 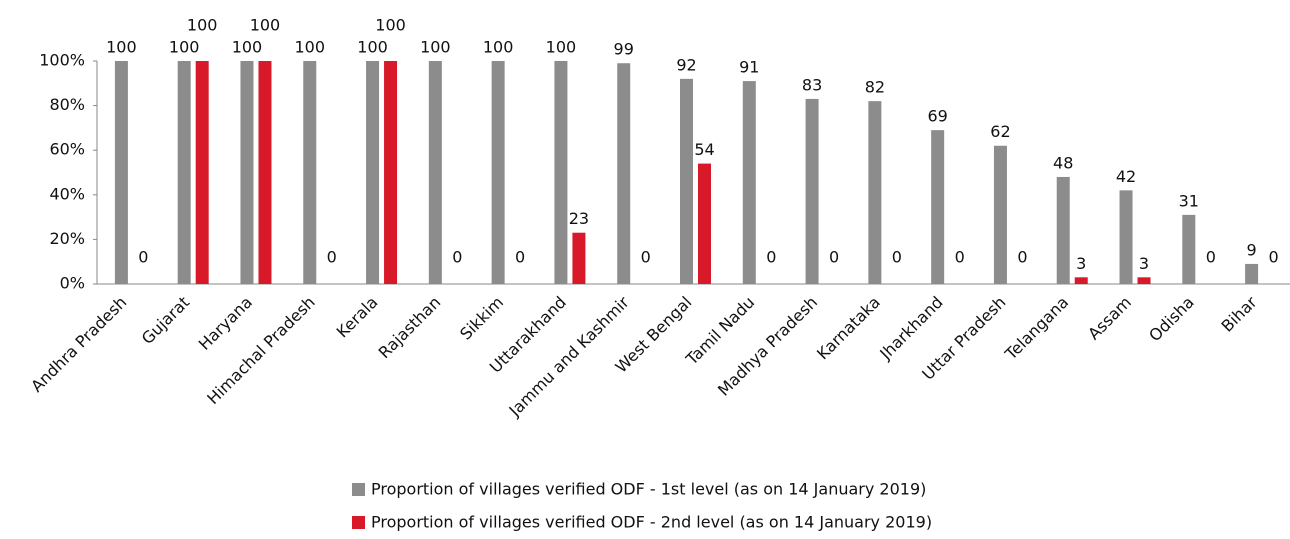 What do you see at coordinates (165, 320) in the screenshot?
I see `x-tick-label: Gujarat` at bounding box center [165, 320].